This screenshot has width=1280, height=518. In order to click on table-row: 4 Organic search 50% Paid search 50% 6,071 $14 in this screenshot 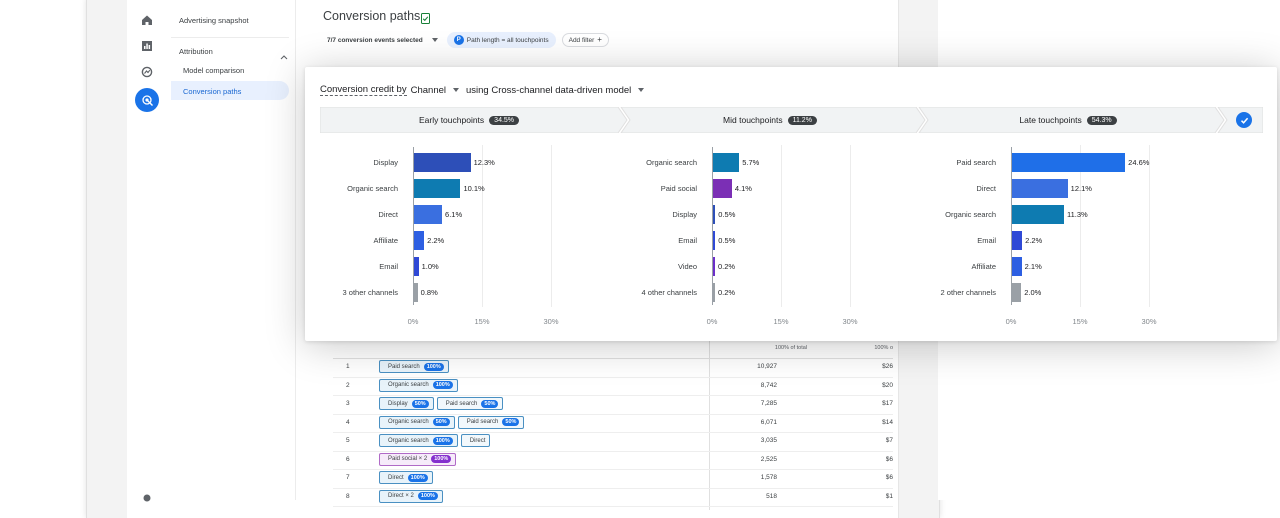, I will do `click(613, 423)`.